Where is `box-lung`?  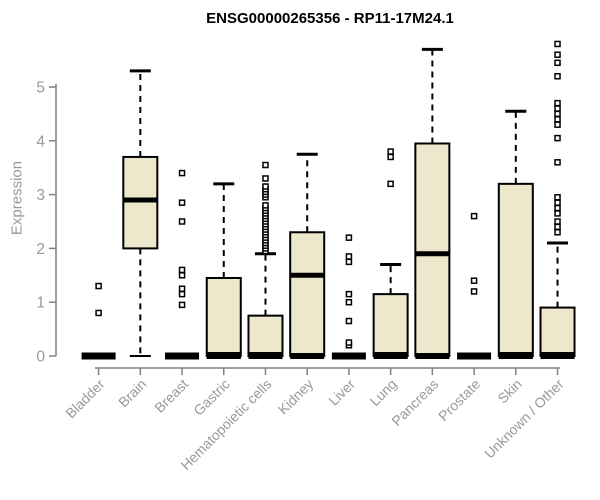
box-lung is located at coordinates (390, 325).